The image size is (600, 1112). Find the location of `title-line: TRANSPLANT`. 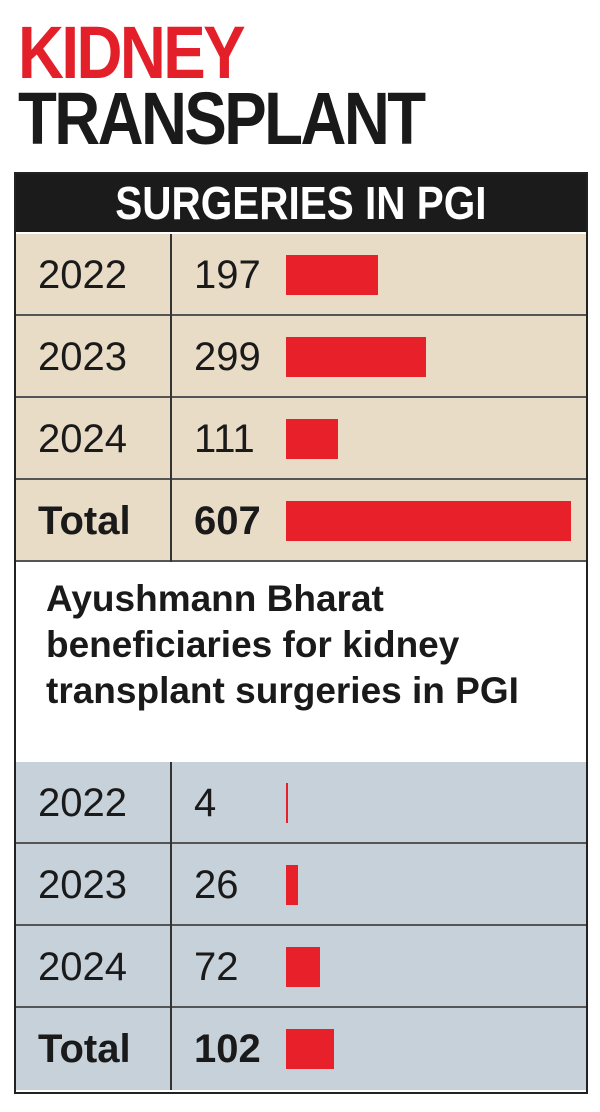

title-line: TRANSPLANT is located at coordinates (222, 118).